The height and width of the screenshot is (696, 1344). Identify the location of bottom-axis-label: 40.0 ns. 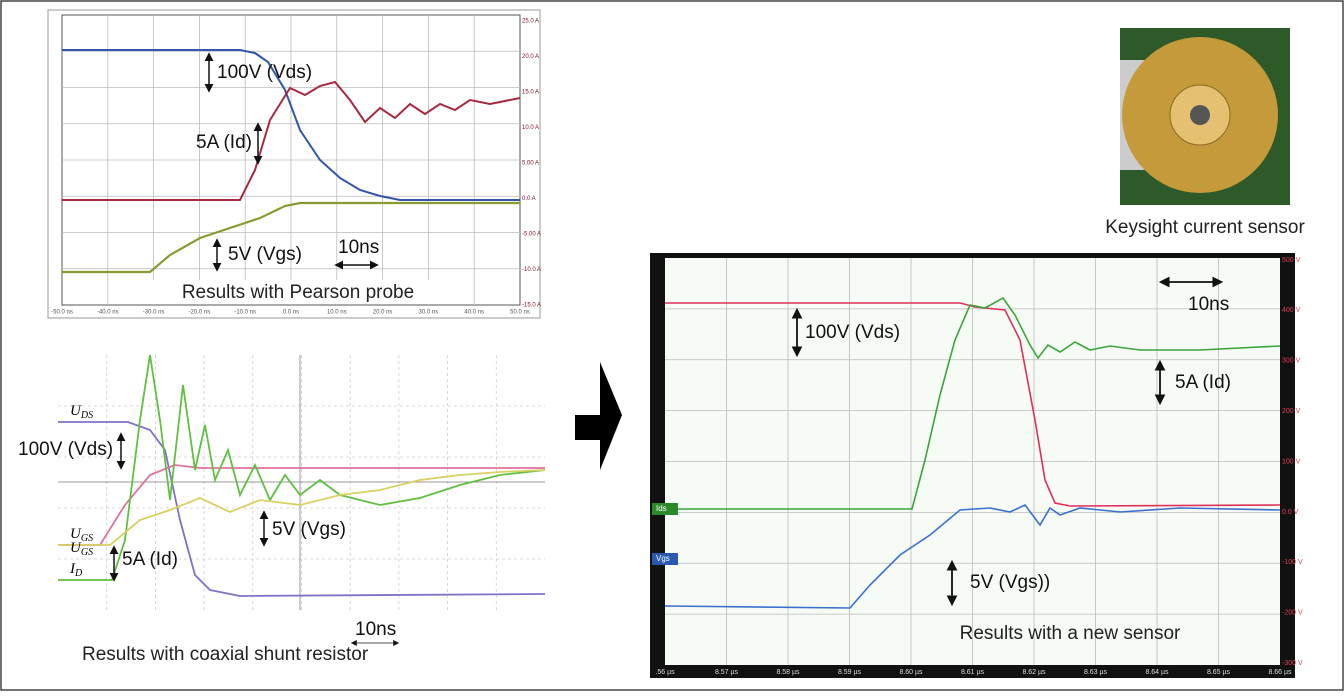
(474, 313).